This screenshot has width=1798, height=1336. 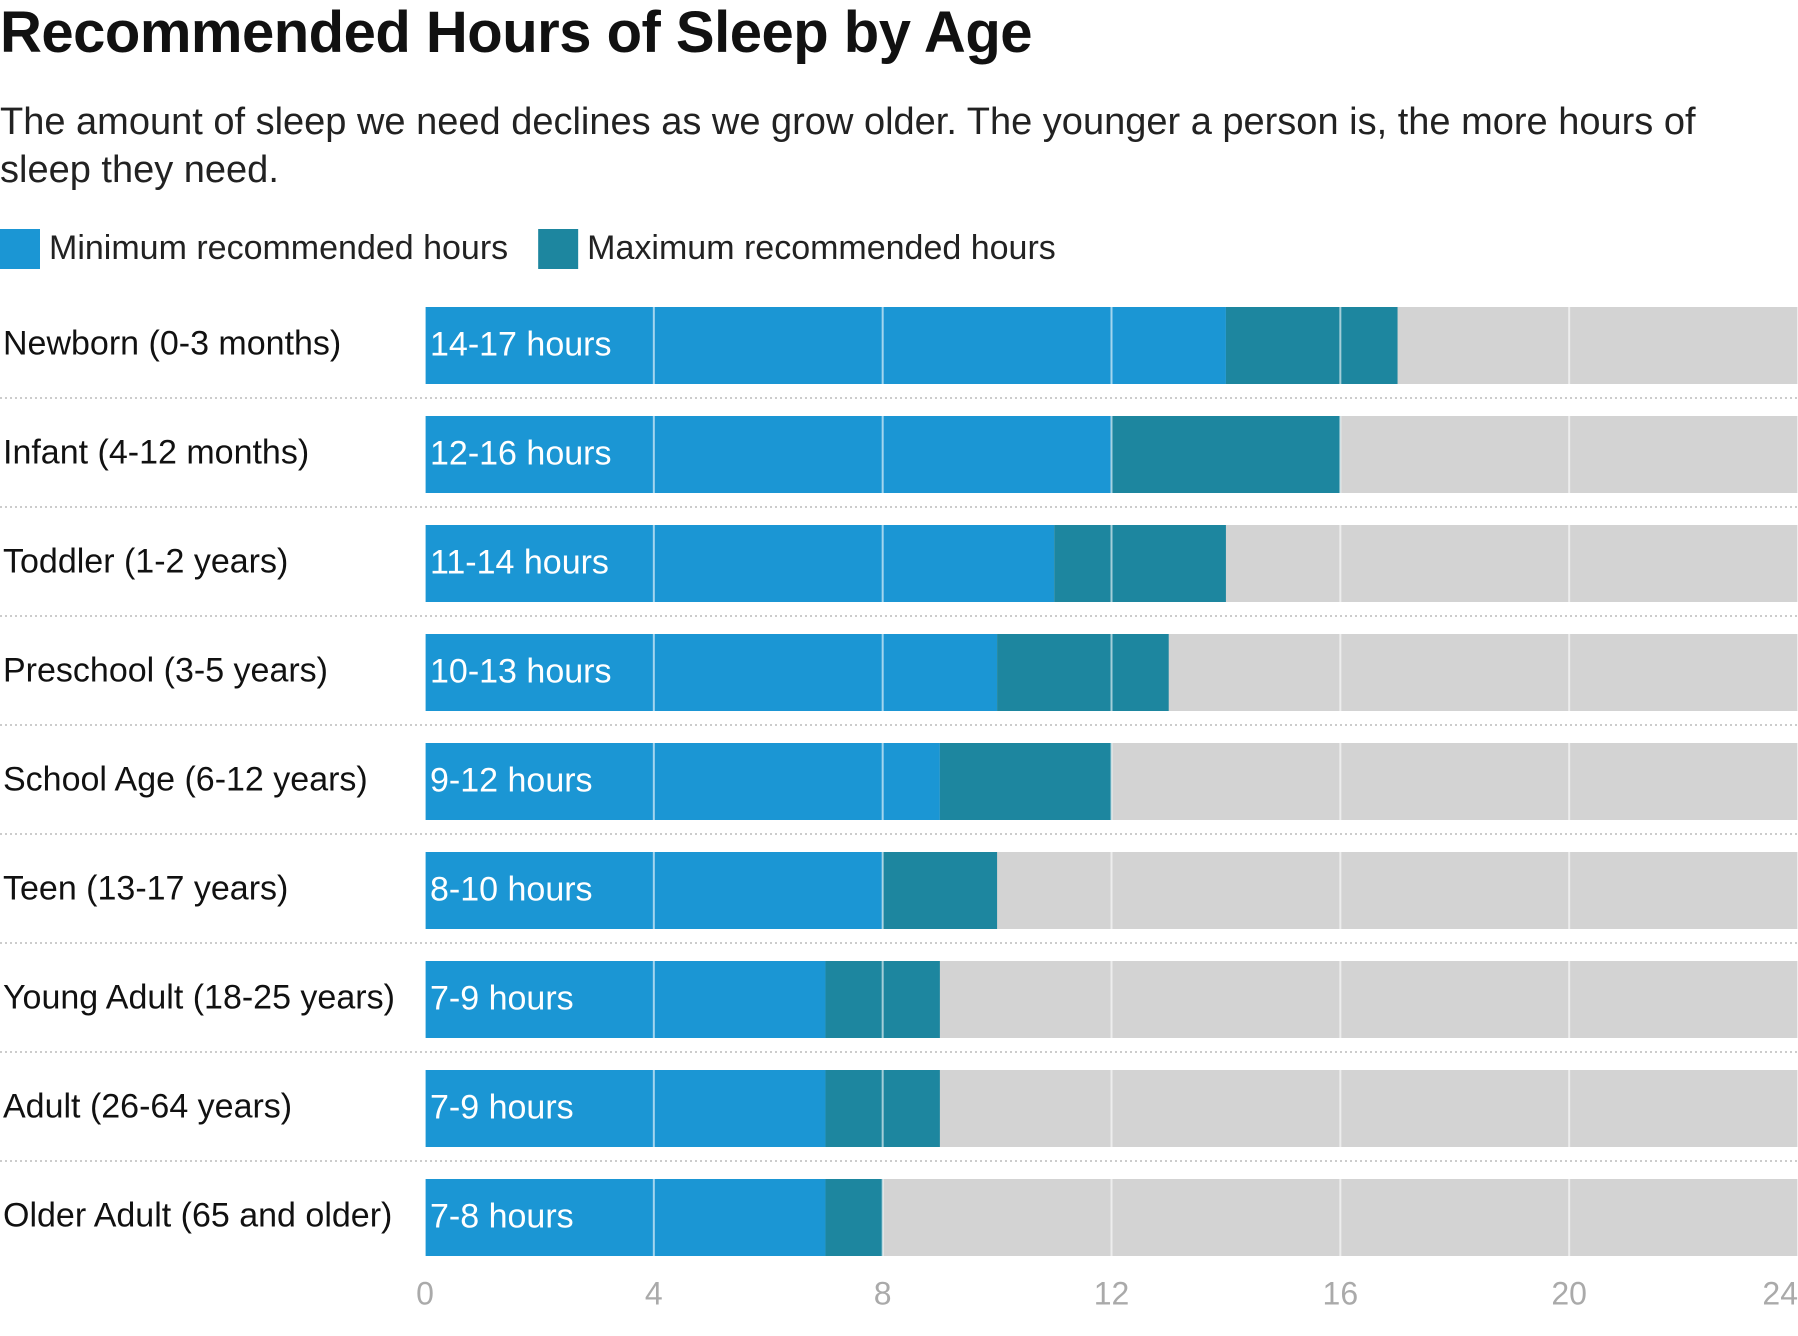 What do you see at coordinates (165, 670) in the screenshot?
I see `y-tick-label: Preschool (3-5 years)` at bounding box center [165, 670].